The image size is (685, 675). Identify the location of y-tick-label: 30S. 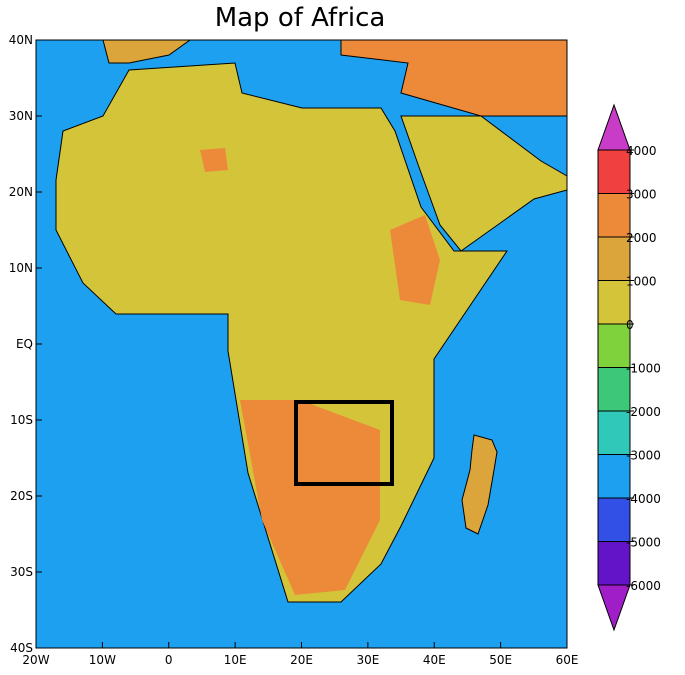
(21, 572).